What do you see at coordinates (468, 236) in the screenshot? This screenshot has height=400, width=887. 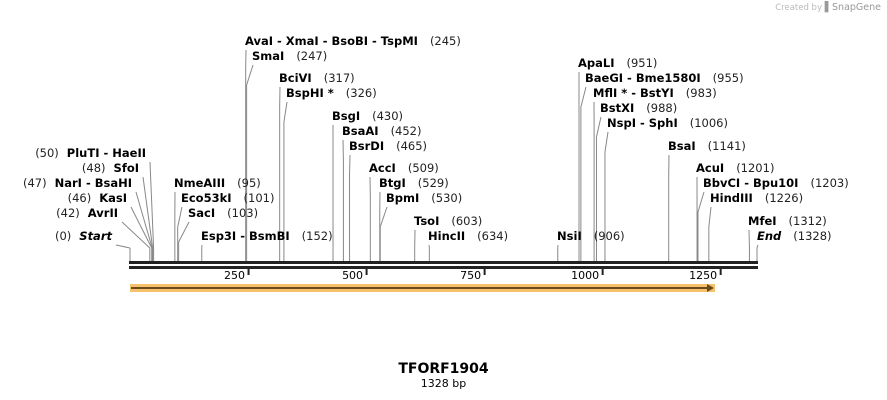 I see `site-label: HincII (634)` at bounding box center [468, 236].